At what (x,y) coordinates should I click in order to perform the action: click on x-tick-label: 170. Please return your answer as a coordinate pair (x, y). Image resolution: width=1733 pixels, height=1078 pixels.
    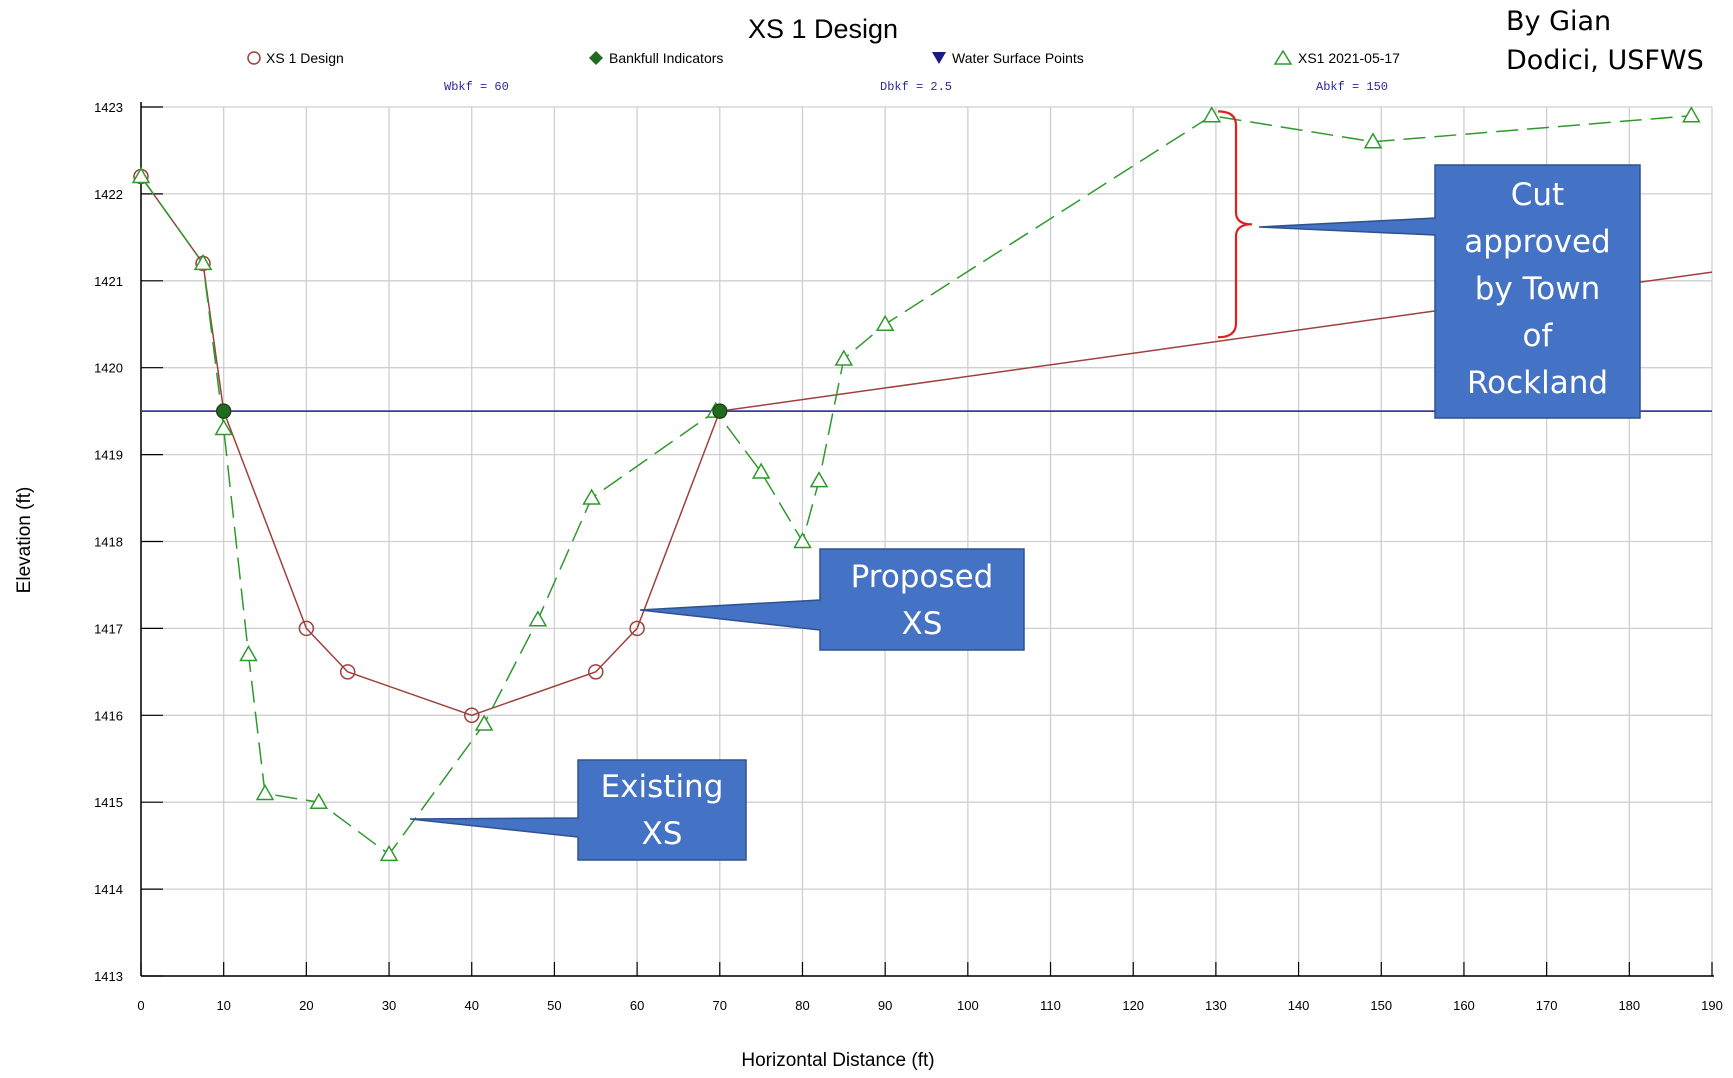
    Looking at the image, I should click on (1547, 1005).